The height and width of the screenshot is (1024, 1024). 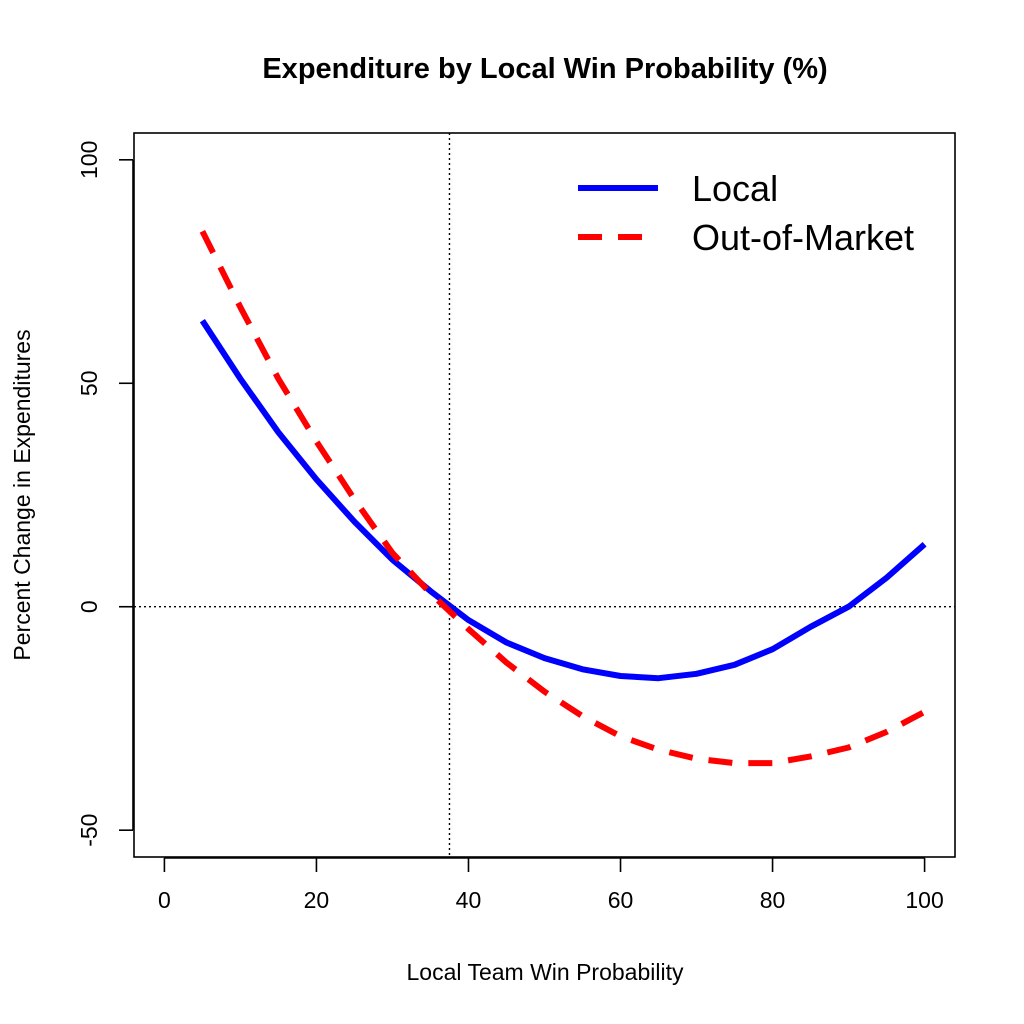 I want to click on y-tick-label: 50, so click(x=89, y=383).